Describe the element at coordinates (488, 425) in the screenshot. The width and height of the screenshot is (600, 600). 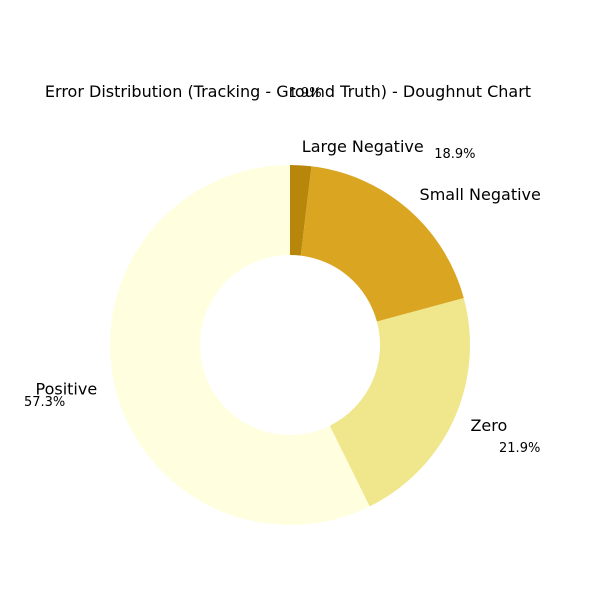
I see `slice-label-zero: Zero` at that location.